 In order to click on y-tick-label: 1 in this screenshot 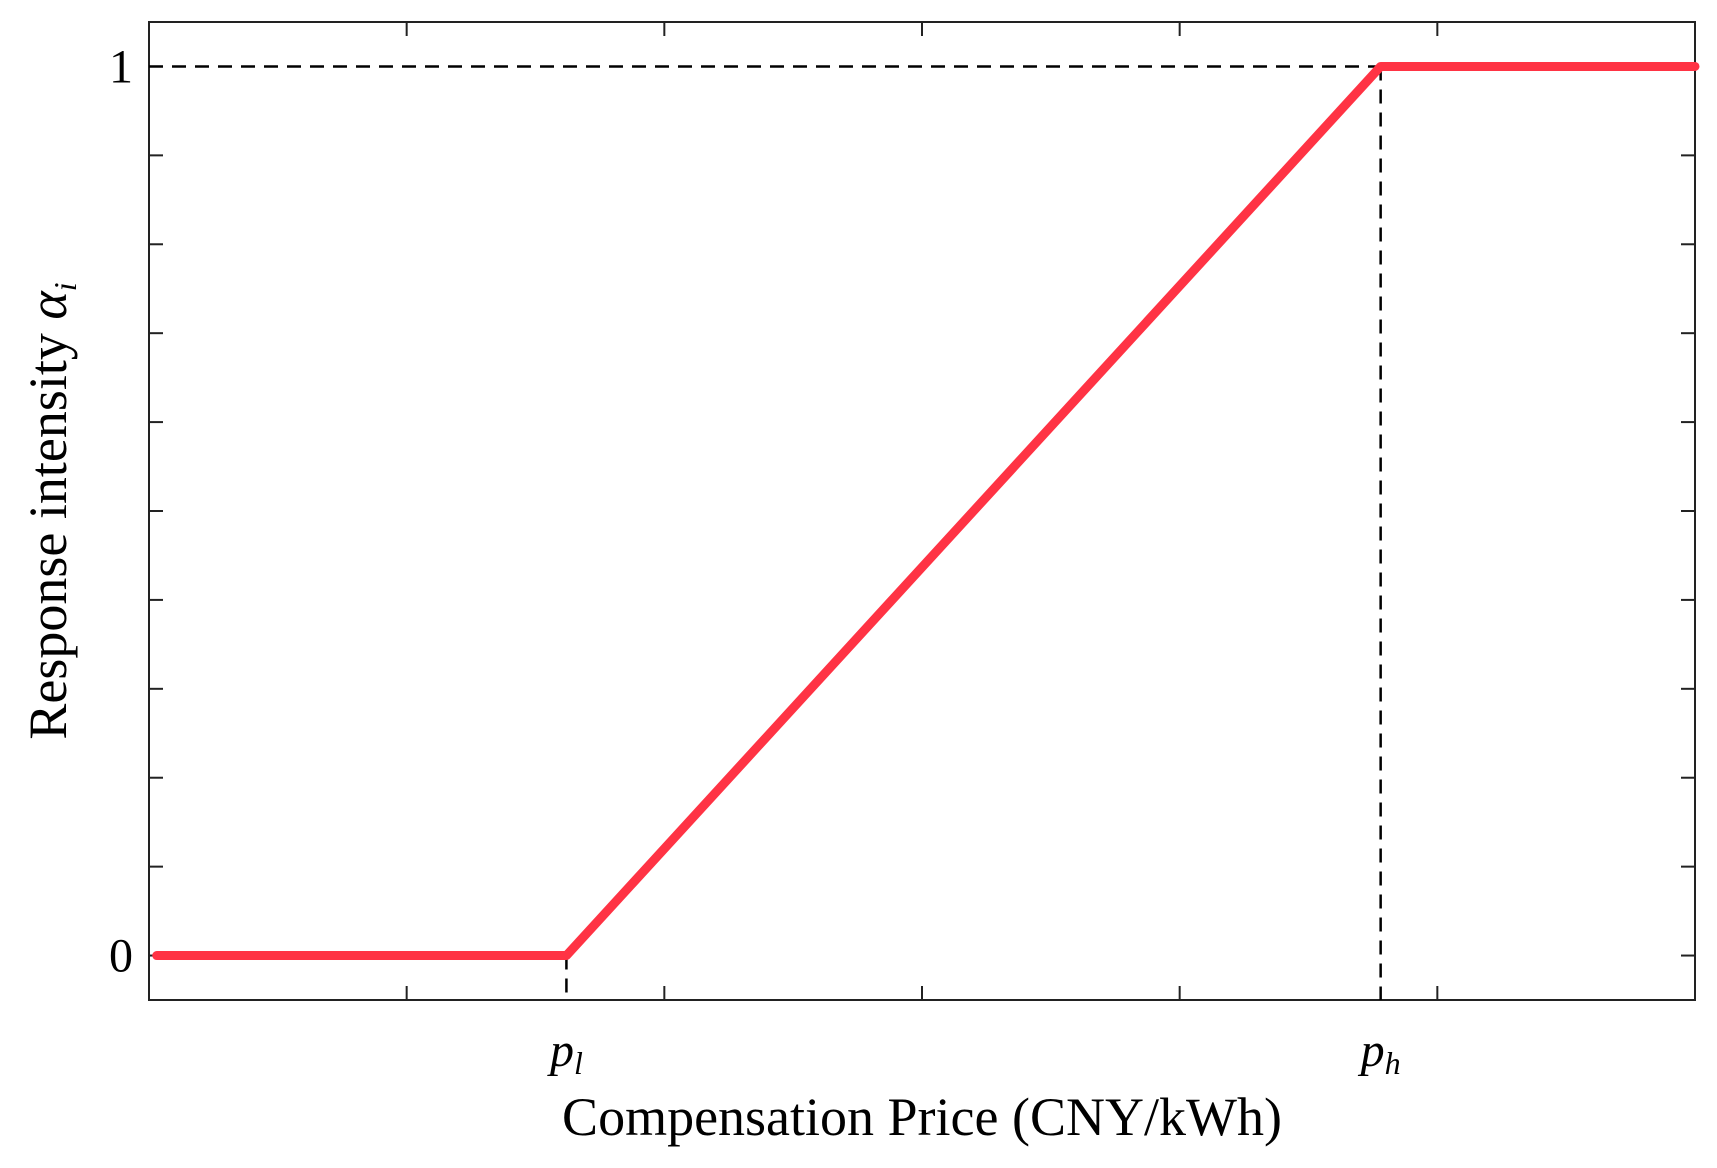, I will do `click(121, 66)`.